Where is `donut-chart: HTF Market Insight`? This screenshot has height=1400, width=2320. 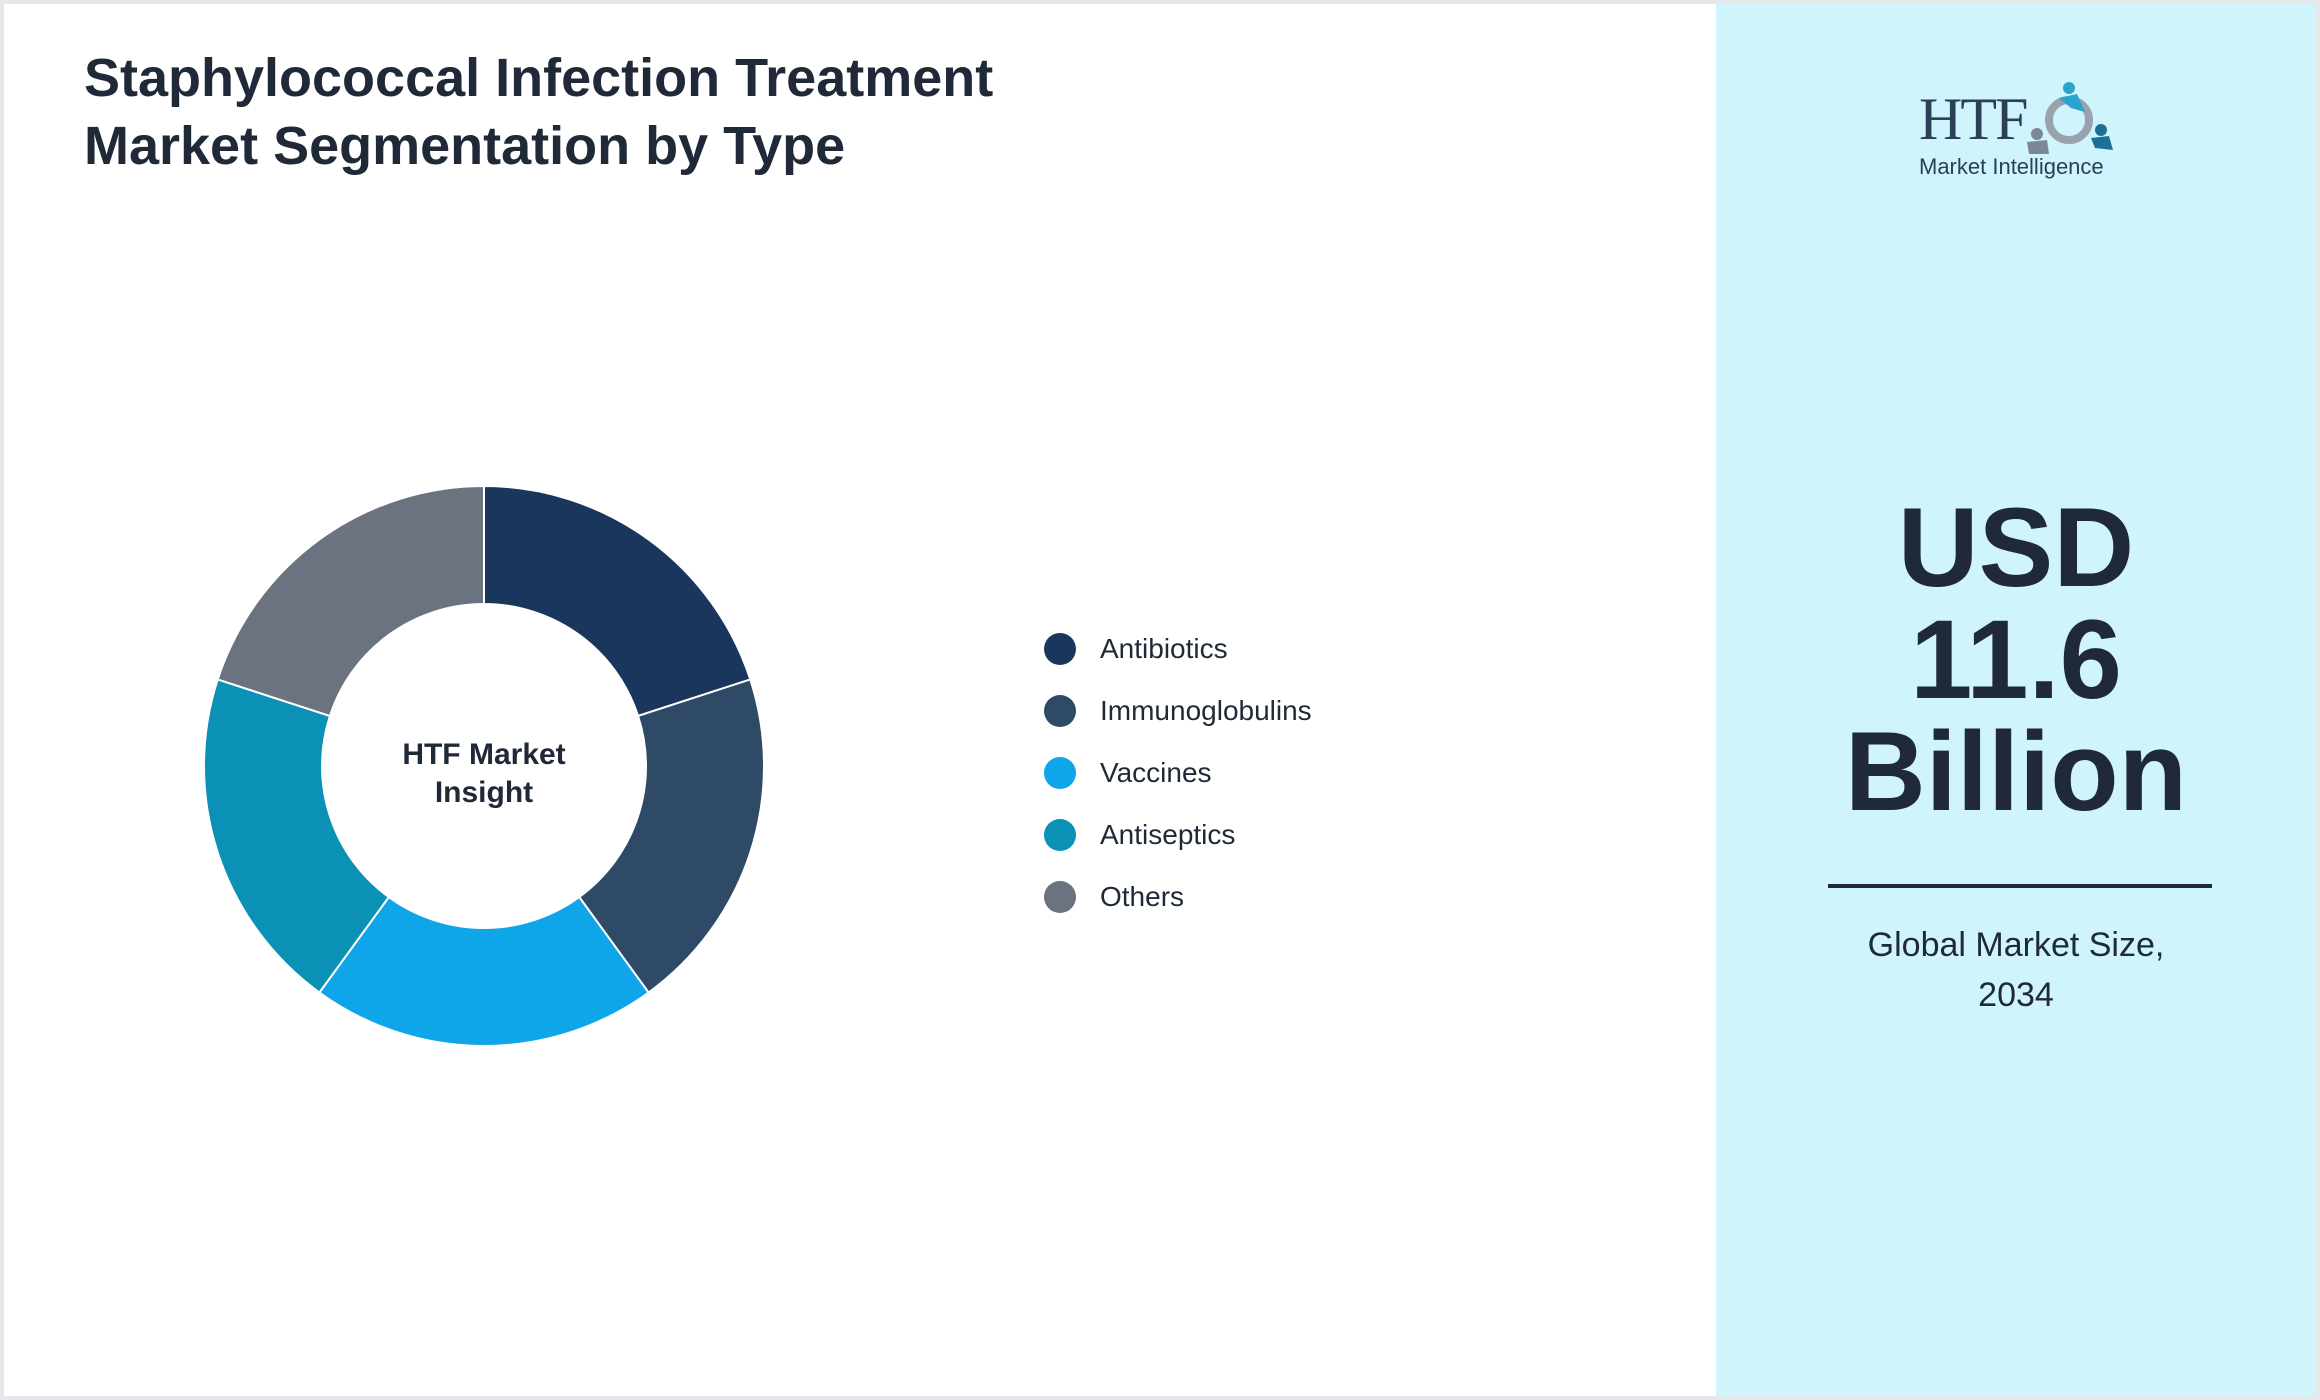 donut-chart: HTF Market Insight is located at coordinates (484, 766).